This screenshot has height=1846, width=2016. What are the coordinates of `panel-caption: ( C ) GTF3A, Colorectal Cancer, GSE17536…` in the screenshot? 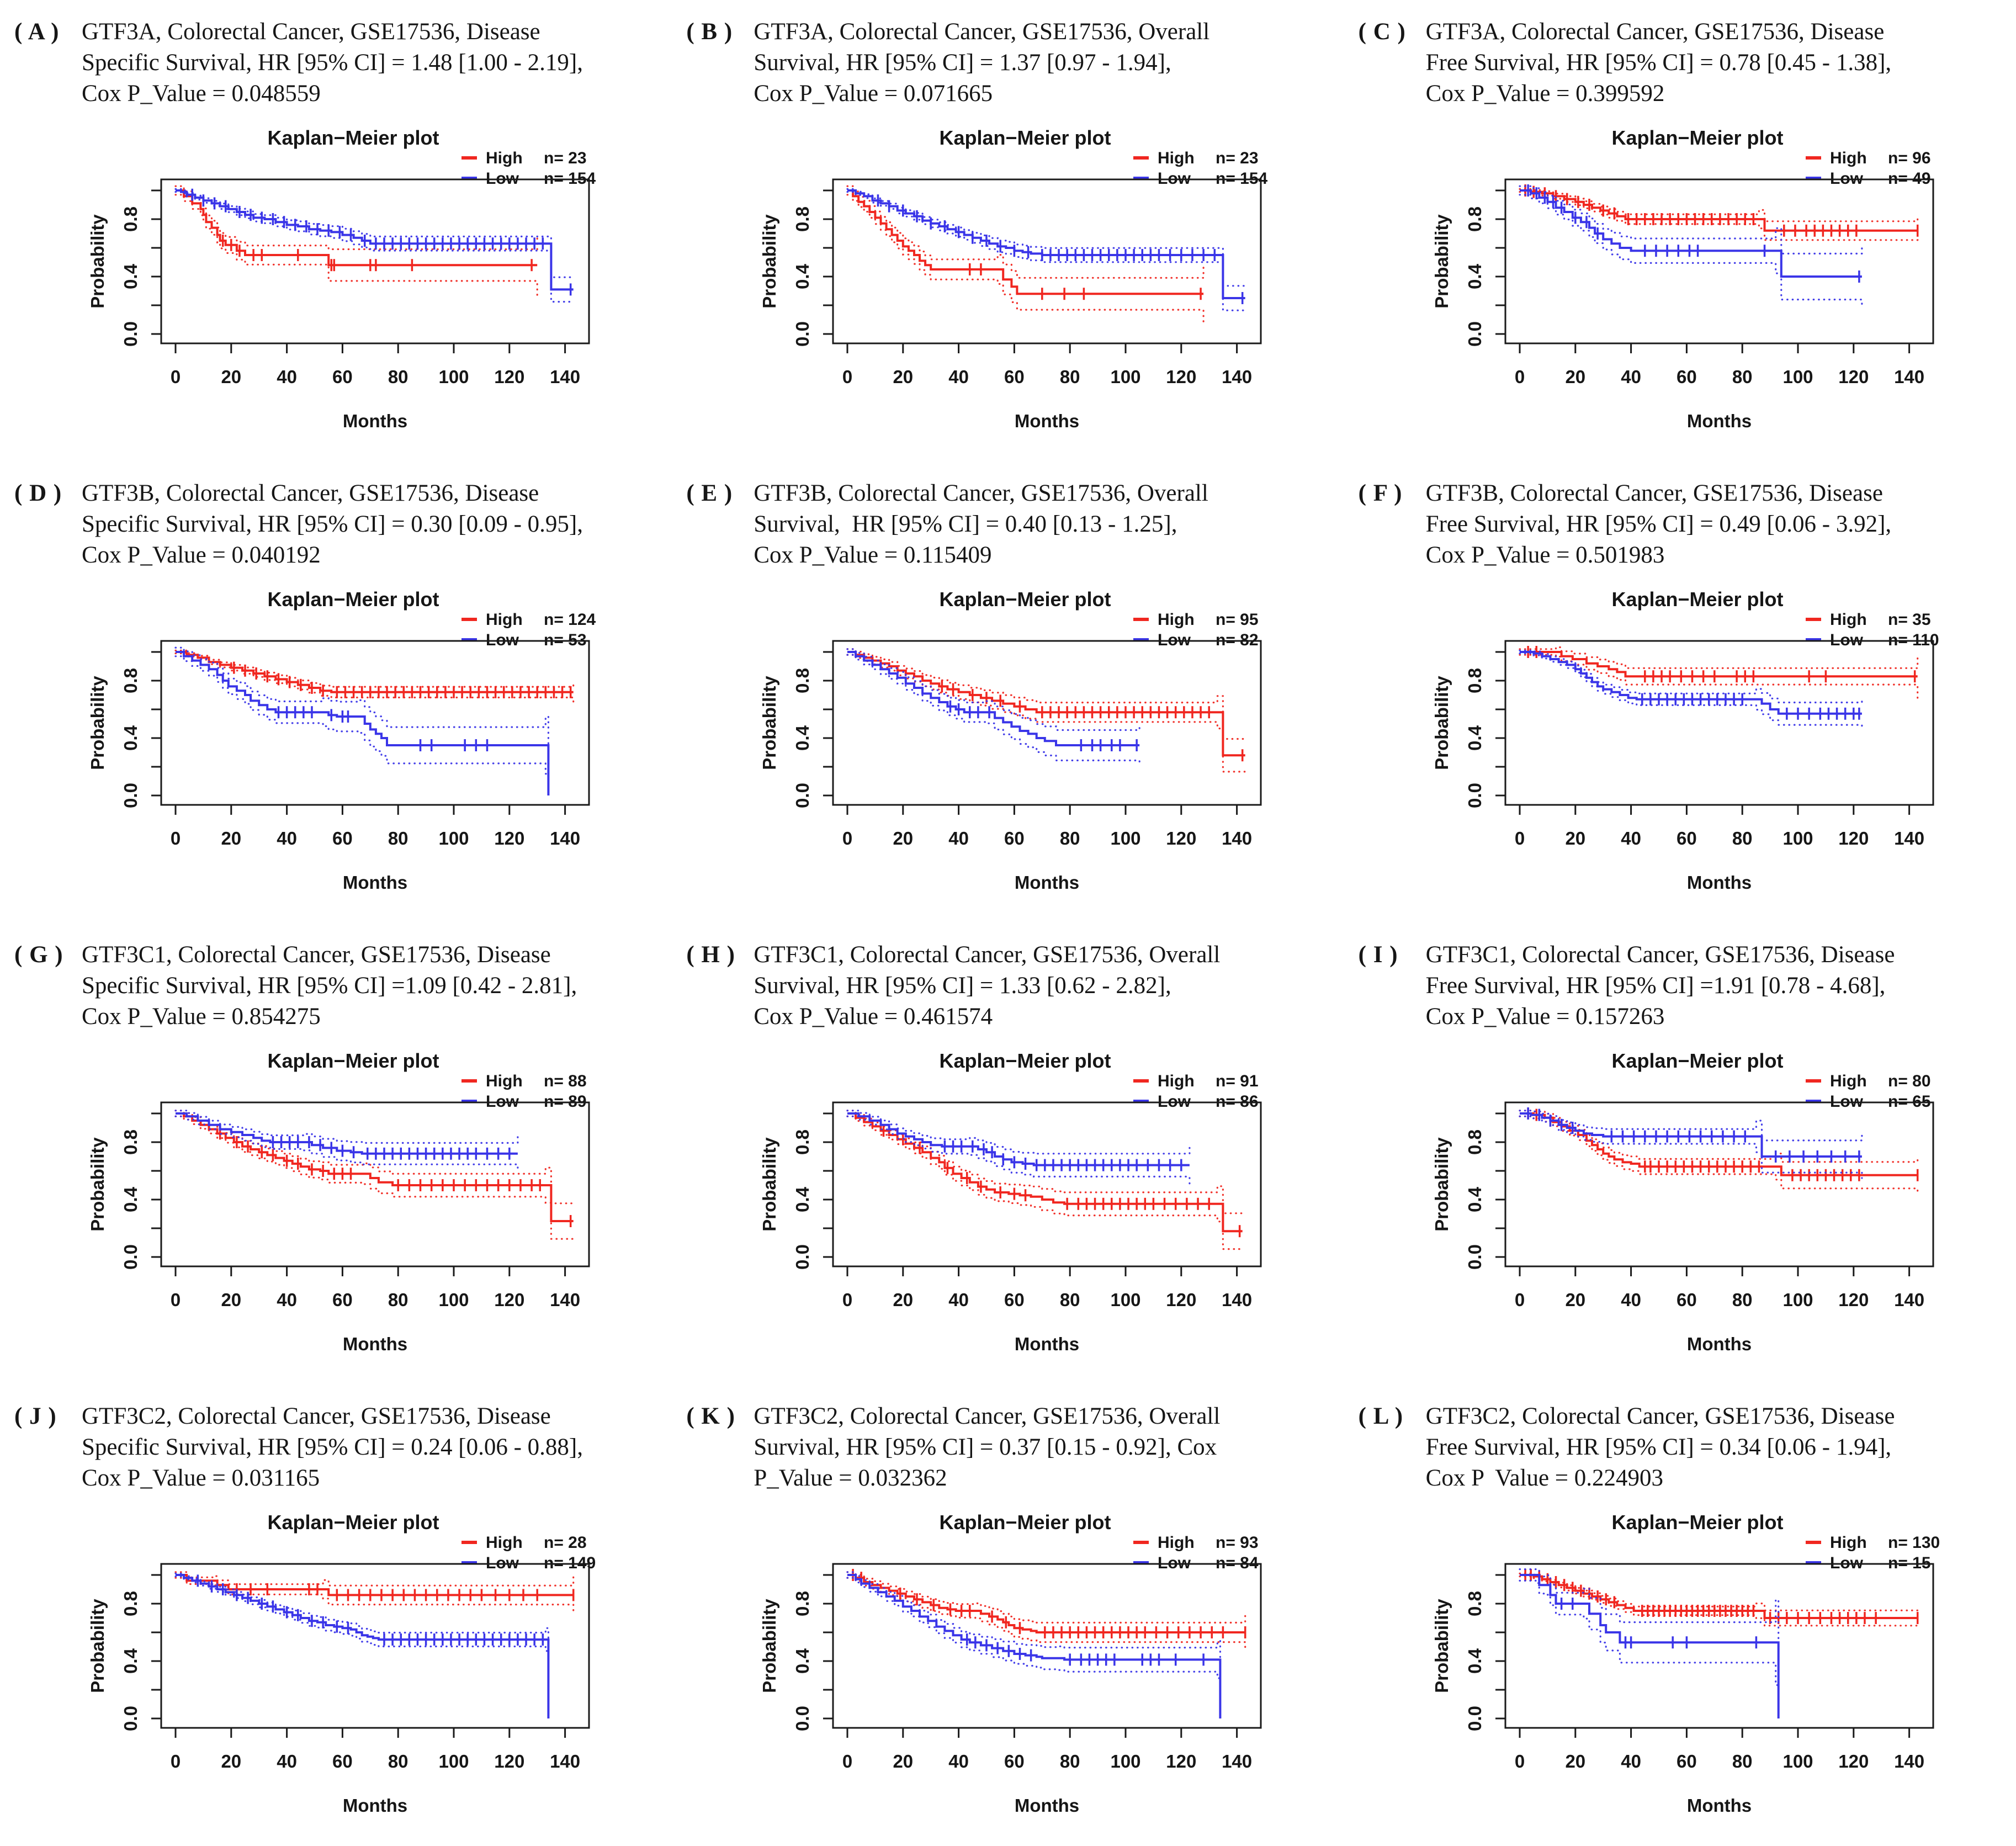 It's located at (1686, 63).